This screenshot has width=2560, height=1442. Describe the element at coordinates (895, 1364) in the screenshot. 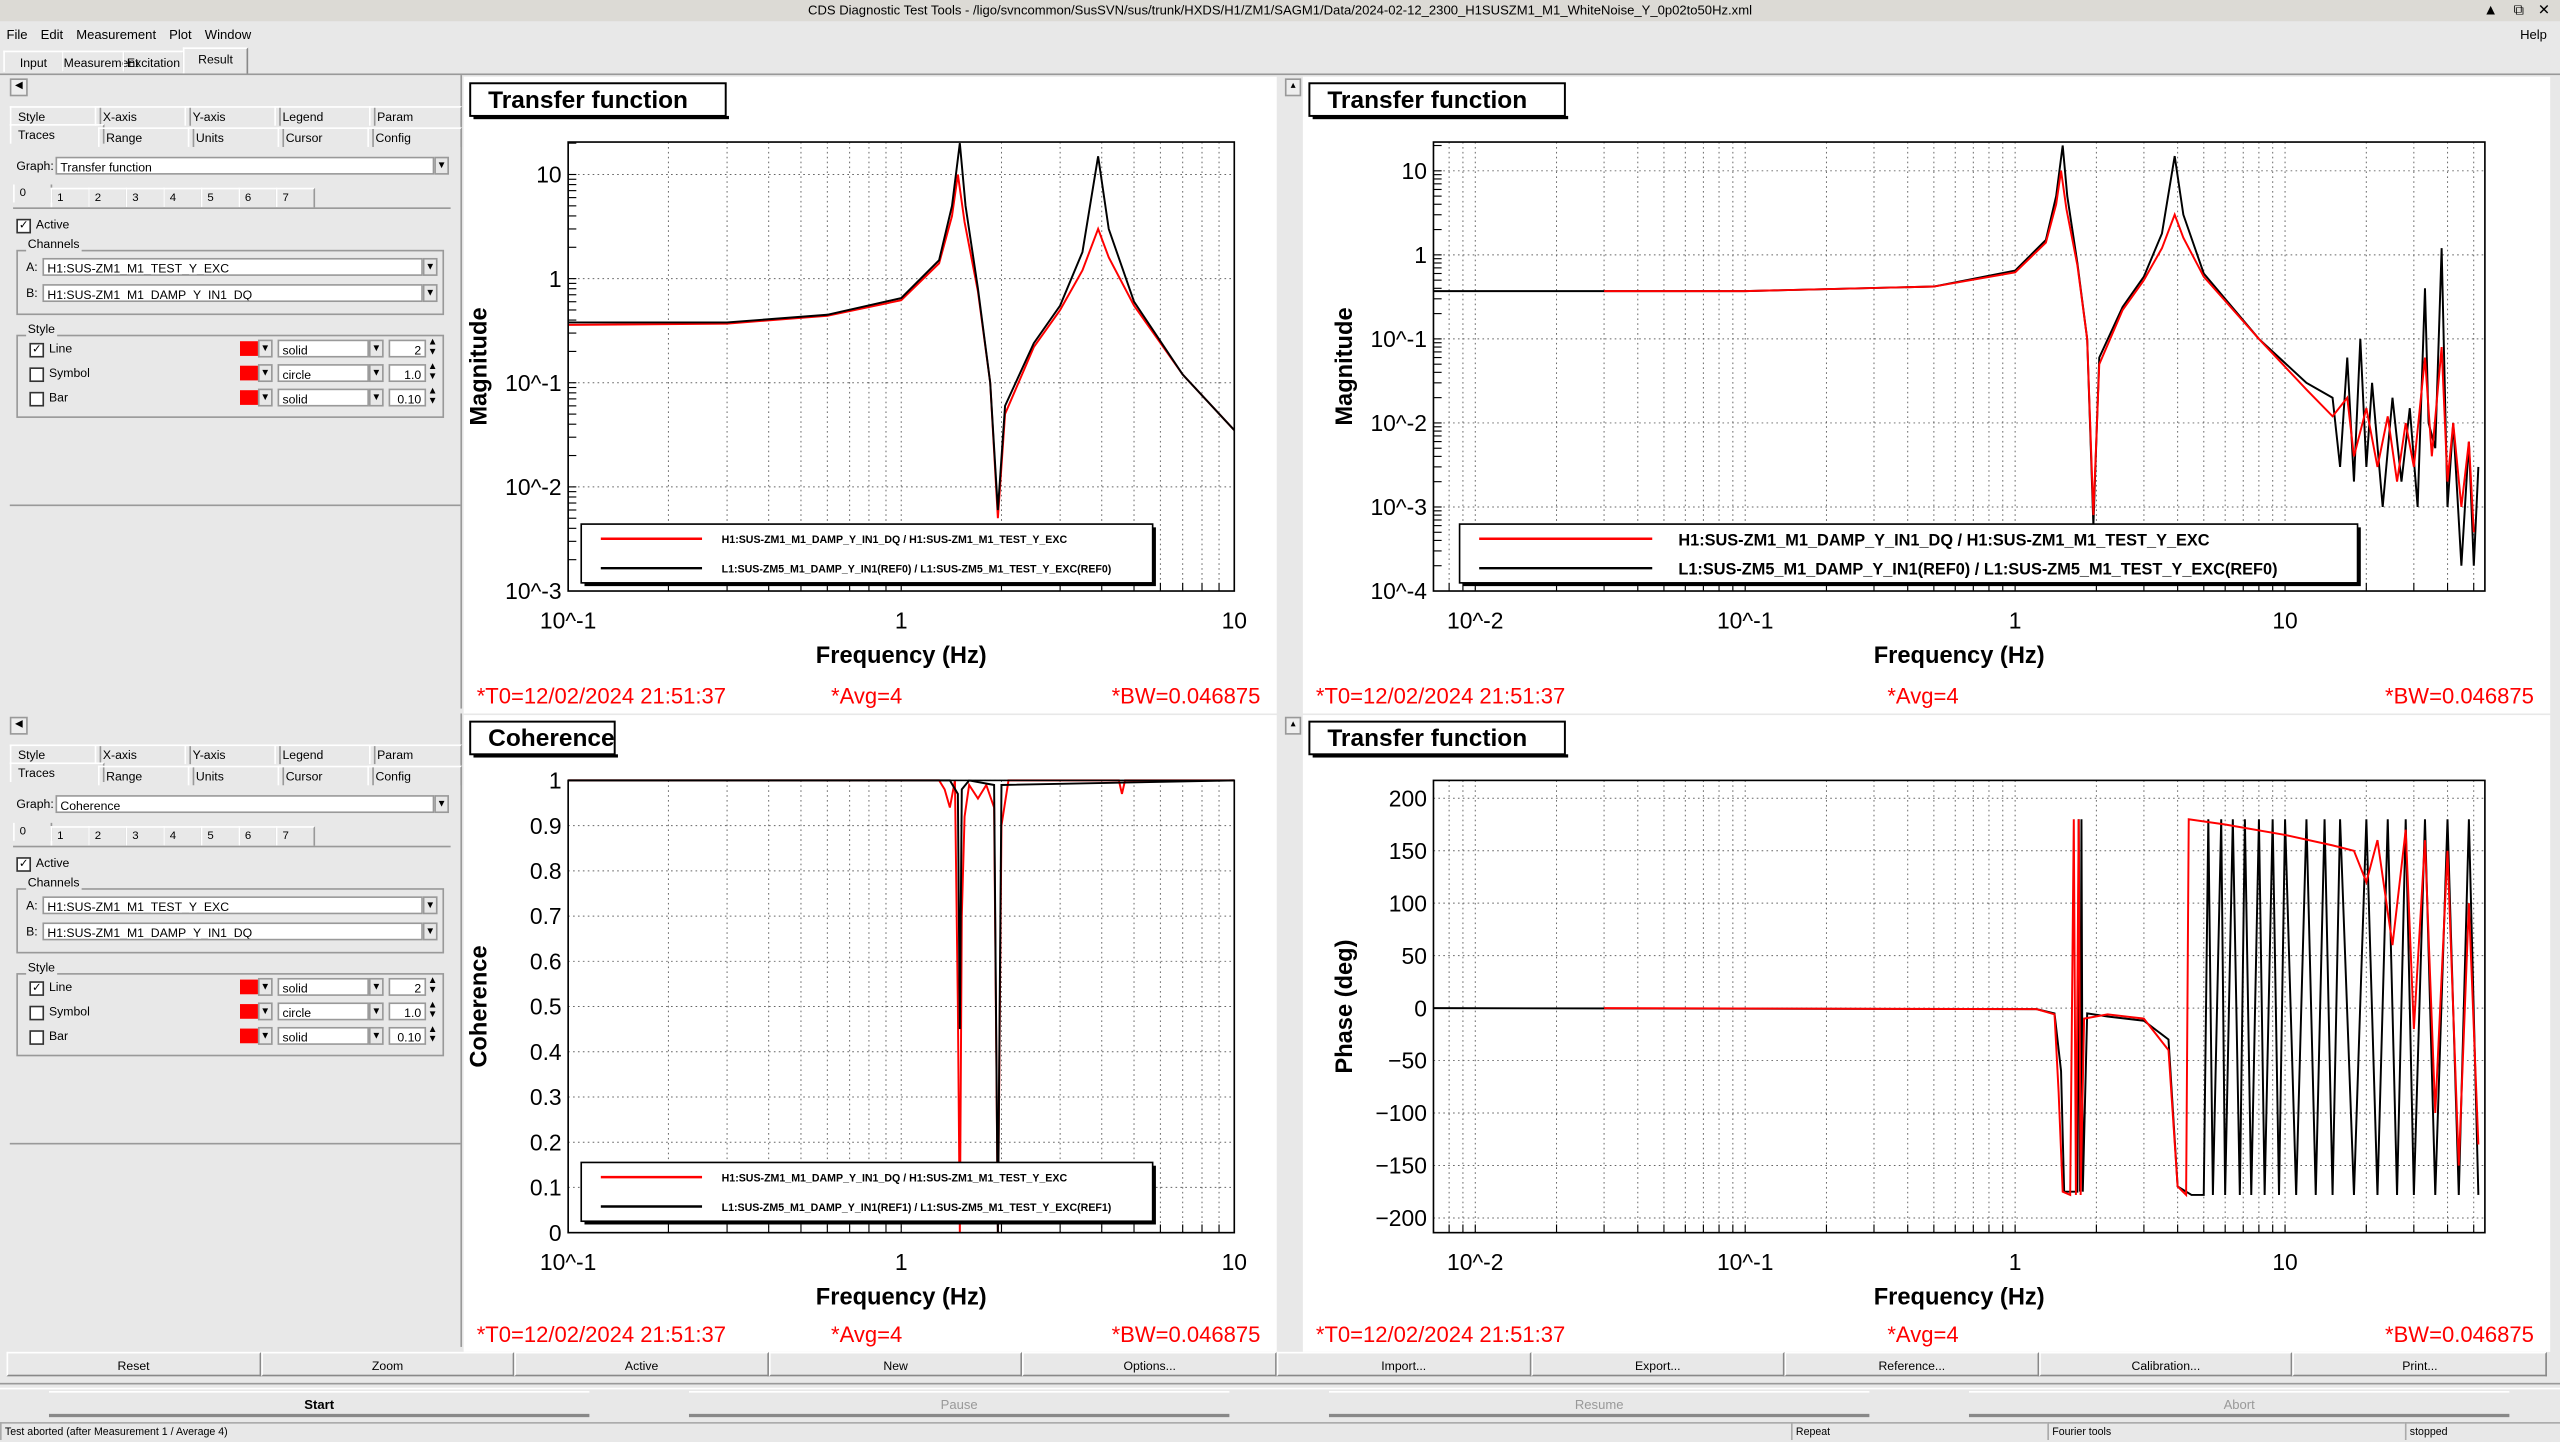

I see `new-button: New` at that location.